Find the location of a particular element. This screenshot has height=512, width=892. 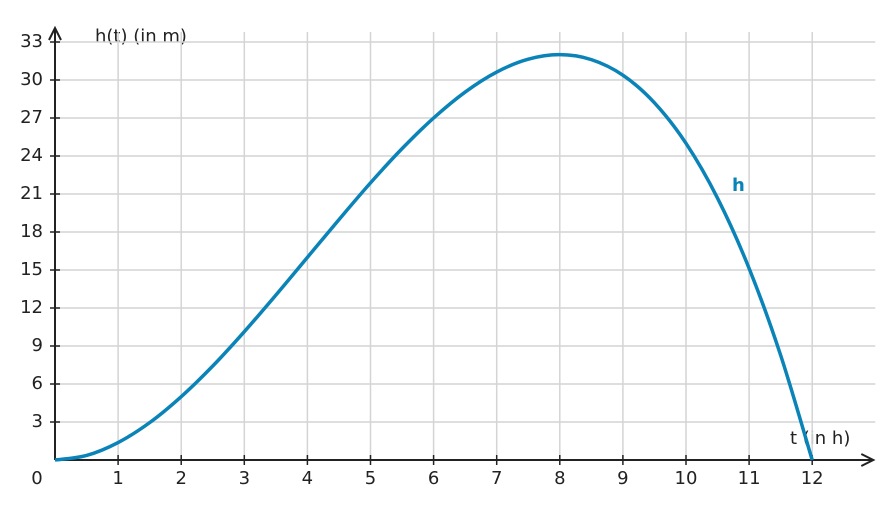

x-axis-arrow is located at coordinates (868, 460).